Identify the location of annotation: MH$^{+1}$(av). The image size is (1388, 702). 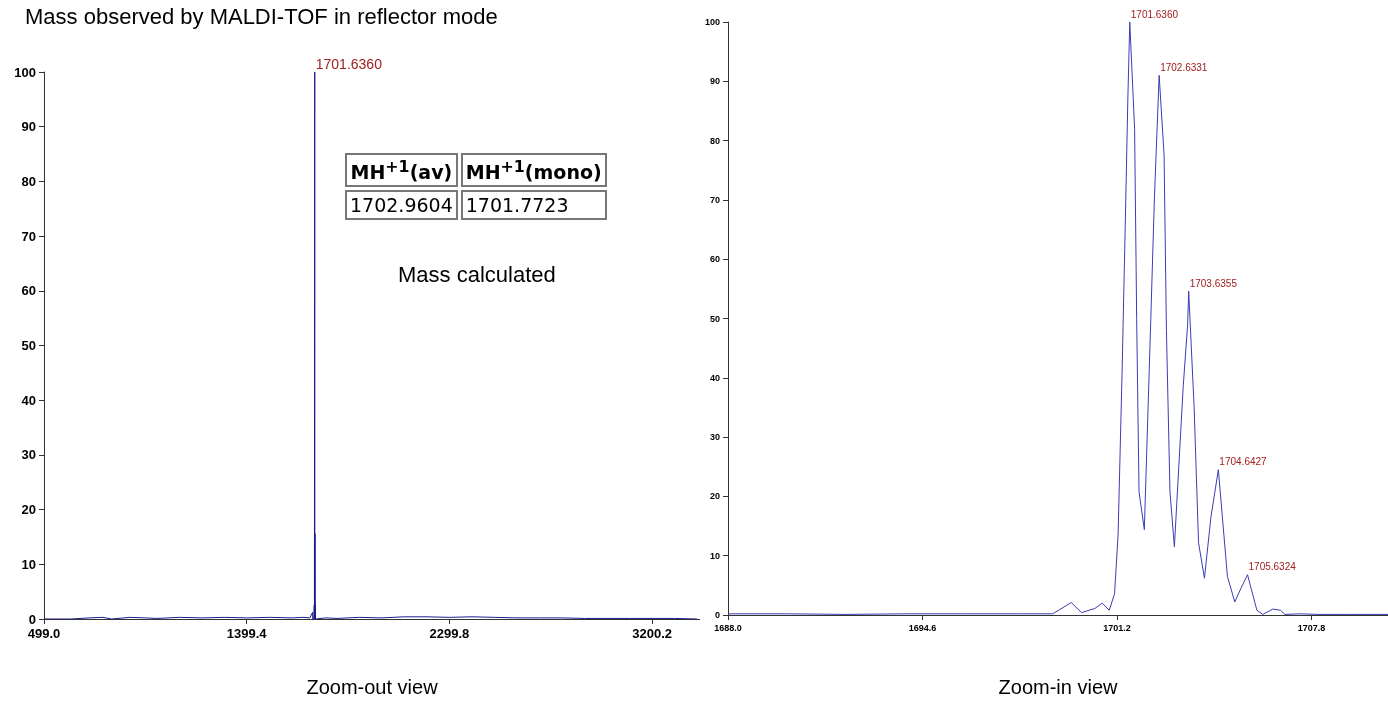
(401, 170).